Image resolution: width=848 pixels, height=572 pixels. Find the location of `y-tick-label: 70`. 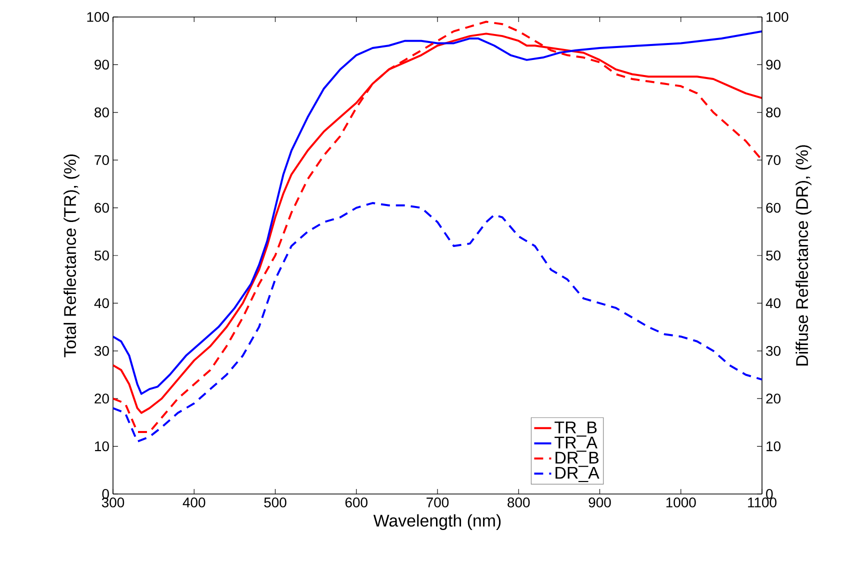

y-tick-label: 70 is located at coordinates (101, 160).